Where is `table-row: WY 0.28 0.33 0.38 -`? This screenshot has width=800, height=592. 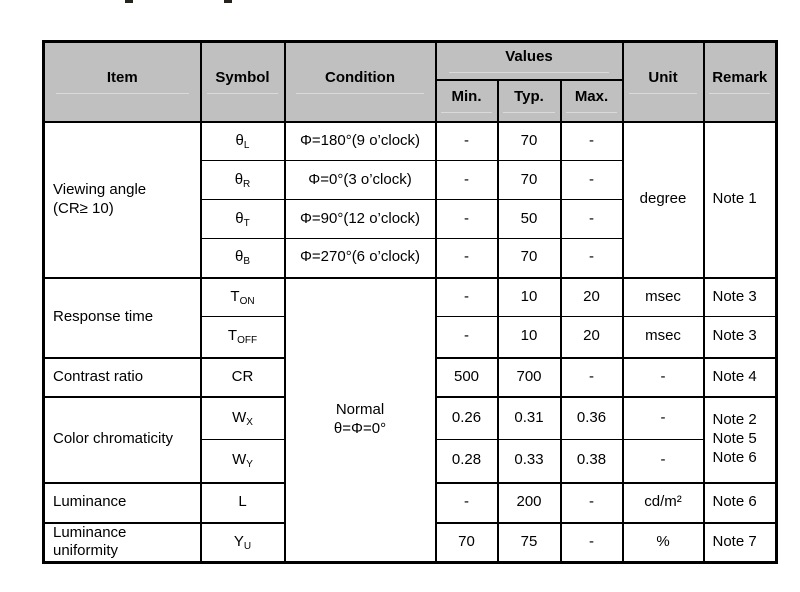 table-row: WY 0.28 0.33 0.38 - is located at coordinates (410, 461).